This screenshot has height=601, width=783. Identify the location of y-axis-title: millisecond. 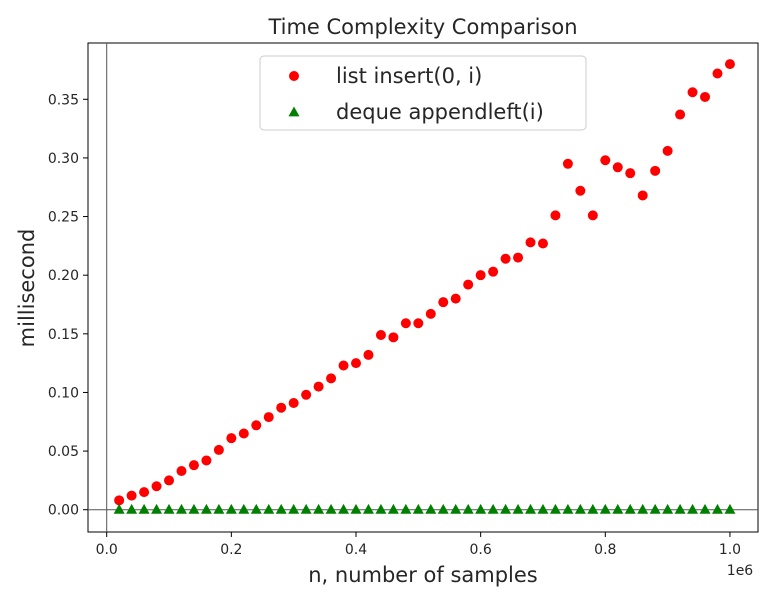
(27, 288).